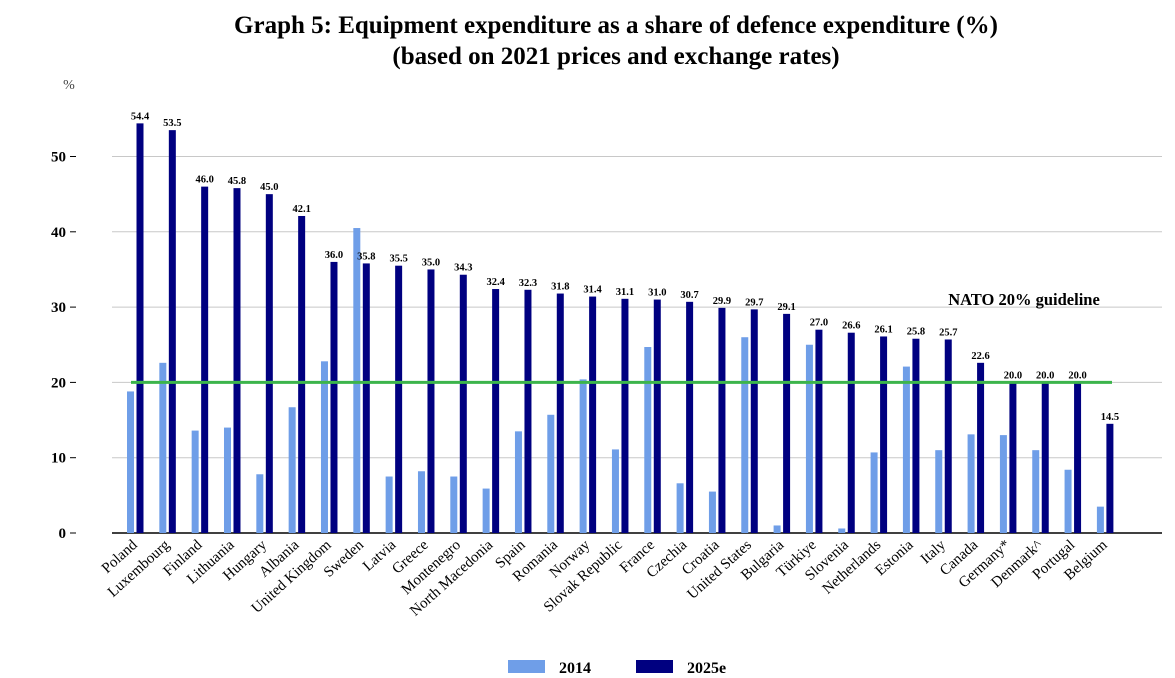  What do you see at coordinates (706, 668) in the screenshot?
I see `legend-label-2025e: 2025e` at bounding box center [706, 668].